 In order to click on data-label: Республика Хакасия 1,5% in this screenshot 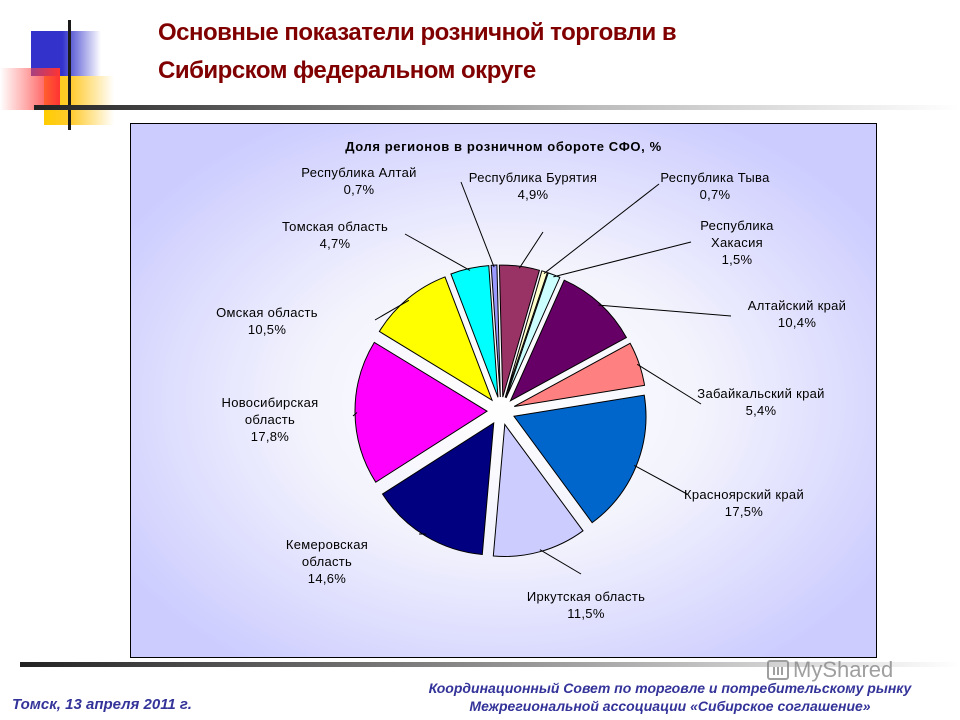, I will do `click(737, 242)`.